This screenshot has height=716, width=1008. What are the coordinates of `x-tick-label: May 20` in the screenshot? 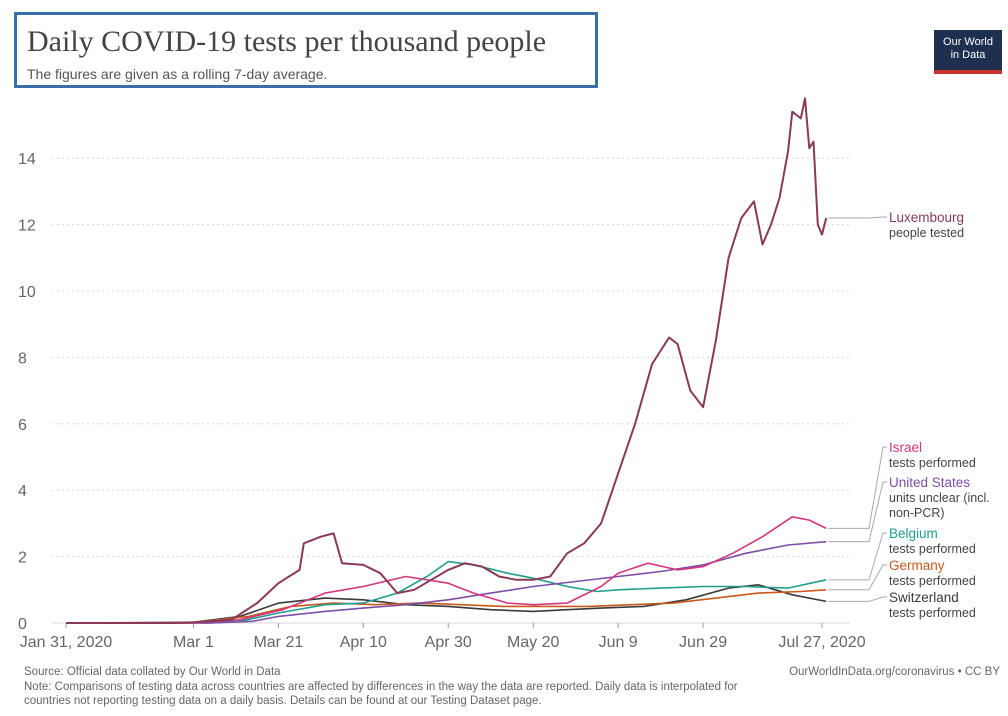 It's located at (533, 642).